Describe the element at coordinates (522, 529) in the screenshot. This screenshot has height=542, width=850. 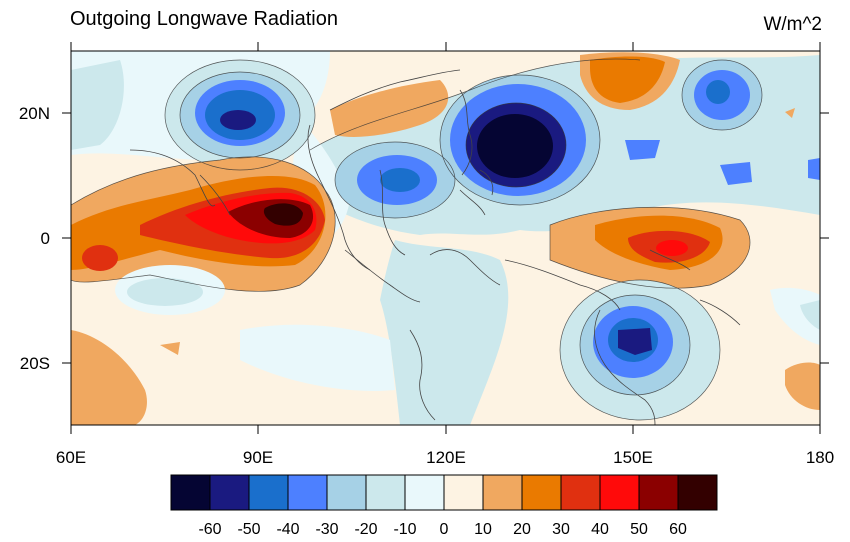
I see `colorbar-label: 20` at that location.